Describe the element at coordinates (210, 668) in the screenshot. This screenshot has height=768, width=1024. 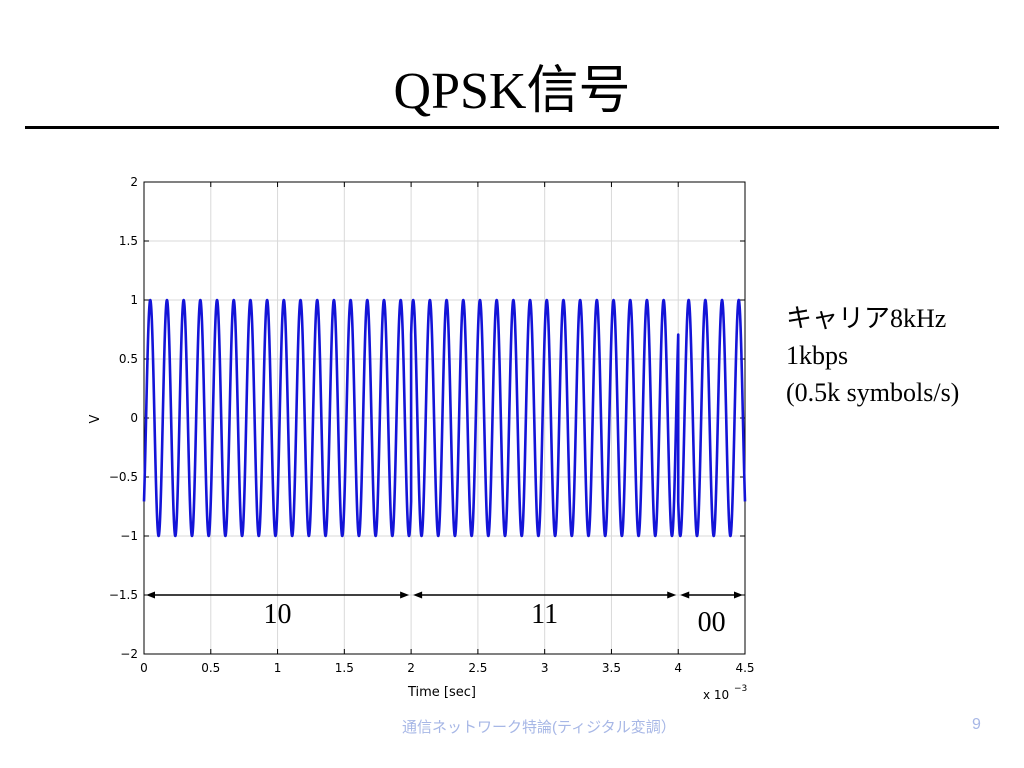
I see `x-tick-label: 0.5` at that location.